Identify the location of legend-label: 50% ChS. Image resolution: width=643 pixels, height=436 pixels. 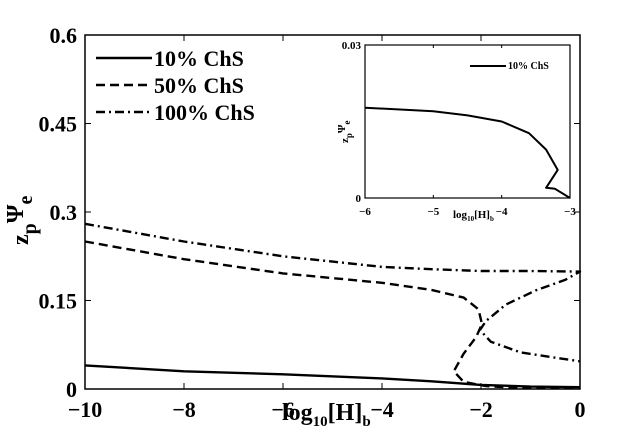
(199, 85).